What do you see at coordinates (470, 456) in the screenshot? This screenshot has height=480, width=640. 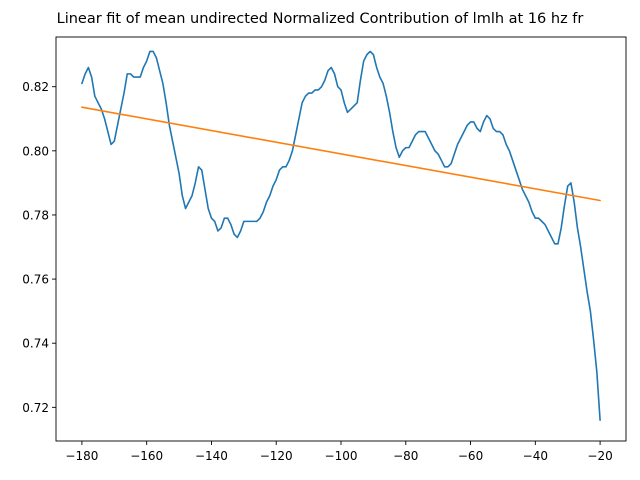 I see `x-tick-label: −60` at bounding box center [470, 456].